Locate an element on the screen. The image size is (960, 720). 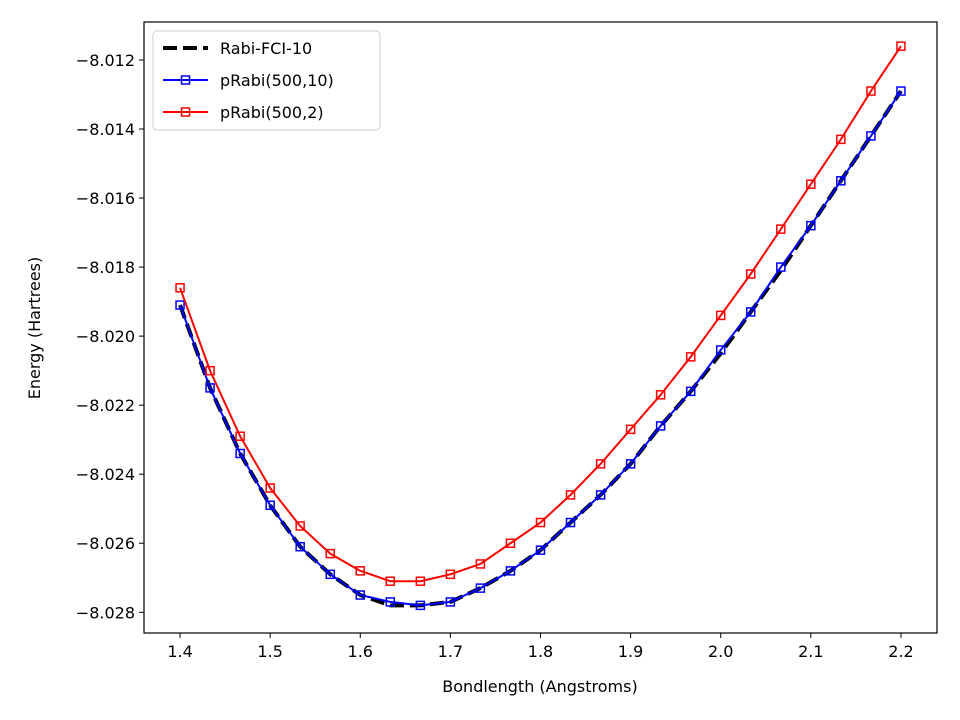
x-tick-label: 1.9 is located at coordinates (630, 651).